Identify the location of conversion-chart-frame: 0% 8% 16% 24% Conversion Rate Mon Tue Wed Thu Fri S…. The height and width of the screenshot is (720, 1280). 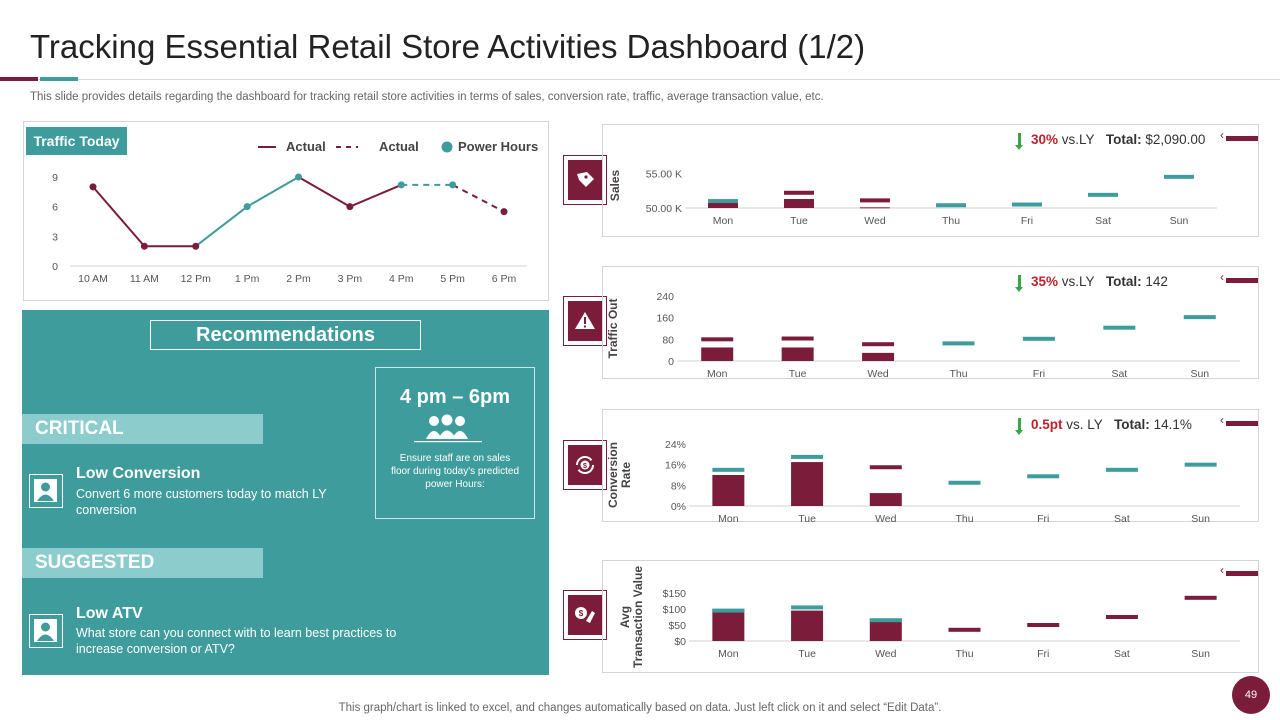
(931, 466).